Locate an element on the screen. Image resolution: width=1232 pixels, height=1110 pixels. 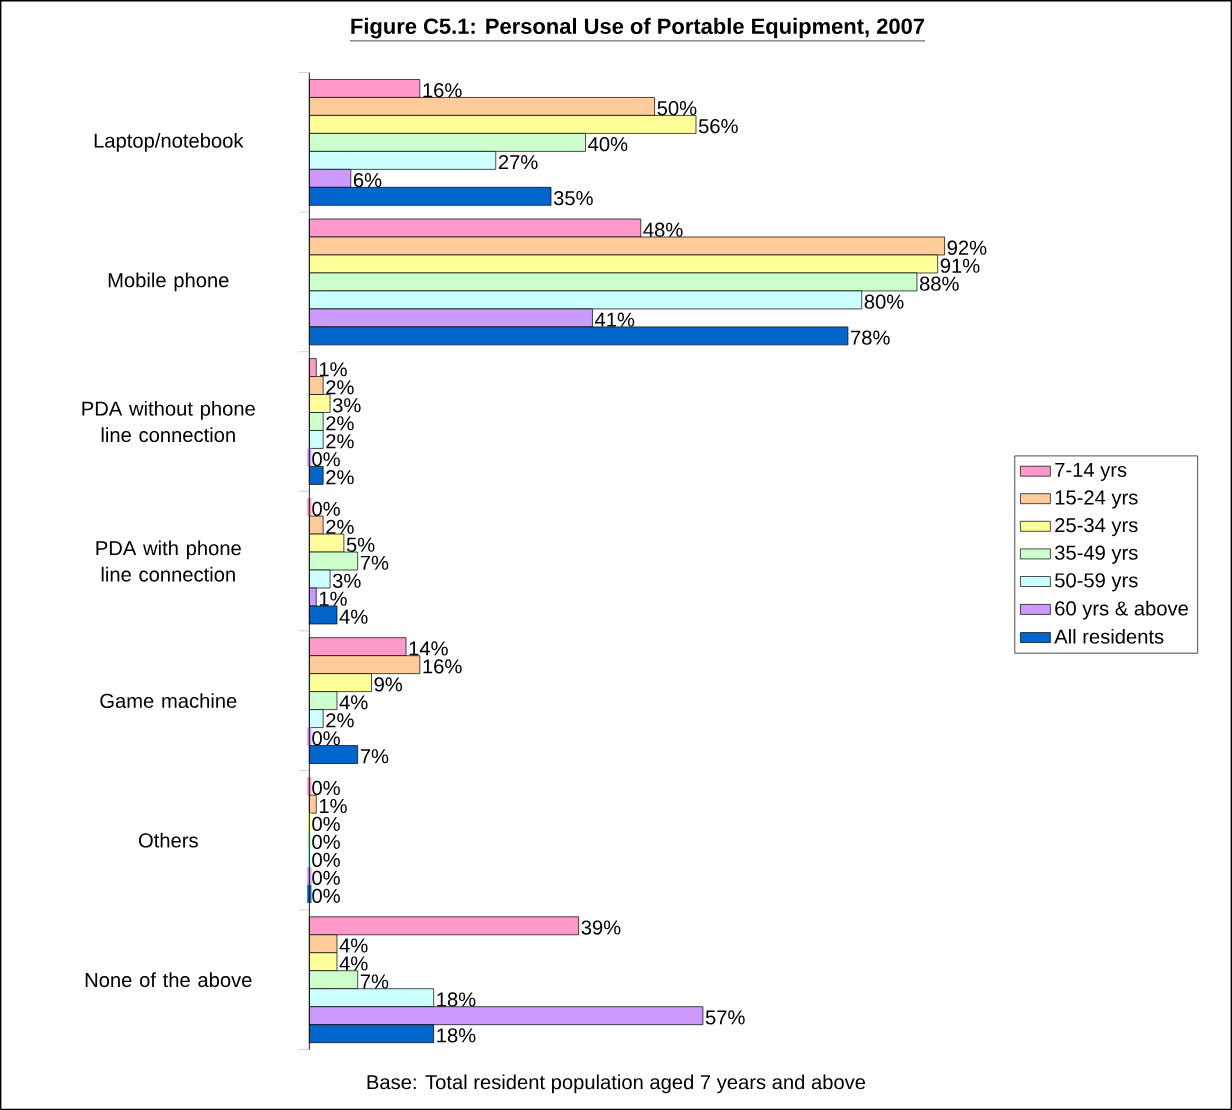
data-label: 5% is located at coordinates (360, 544).